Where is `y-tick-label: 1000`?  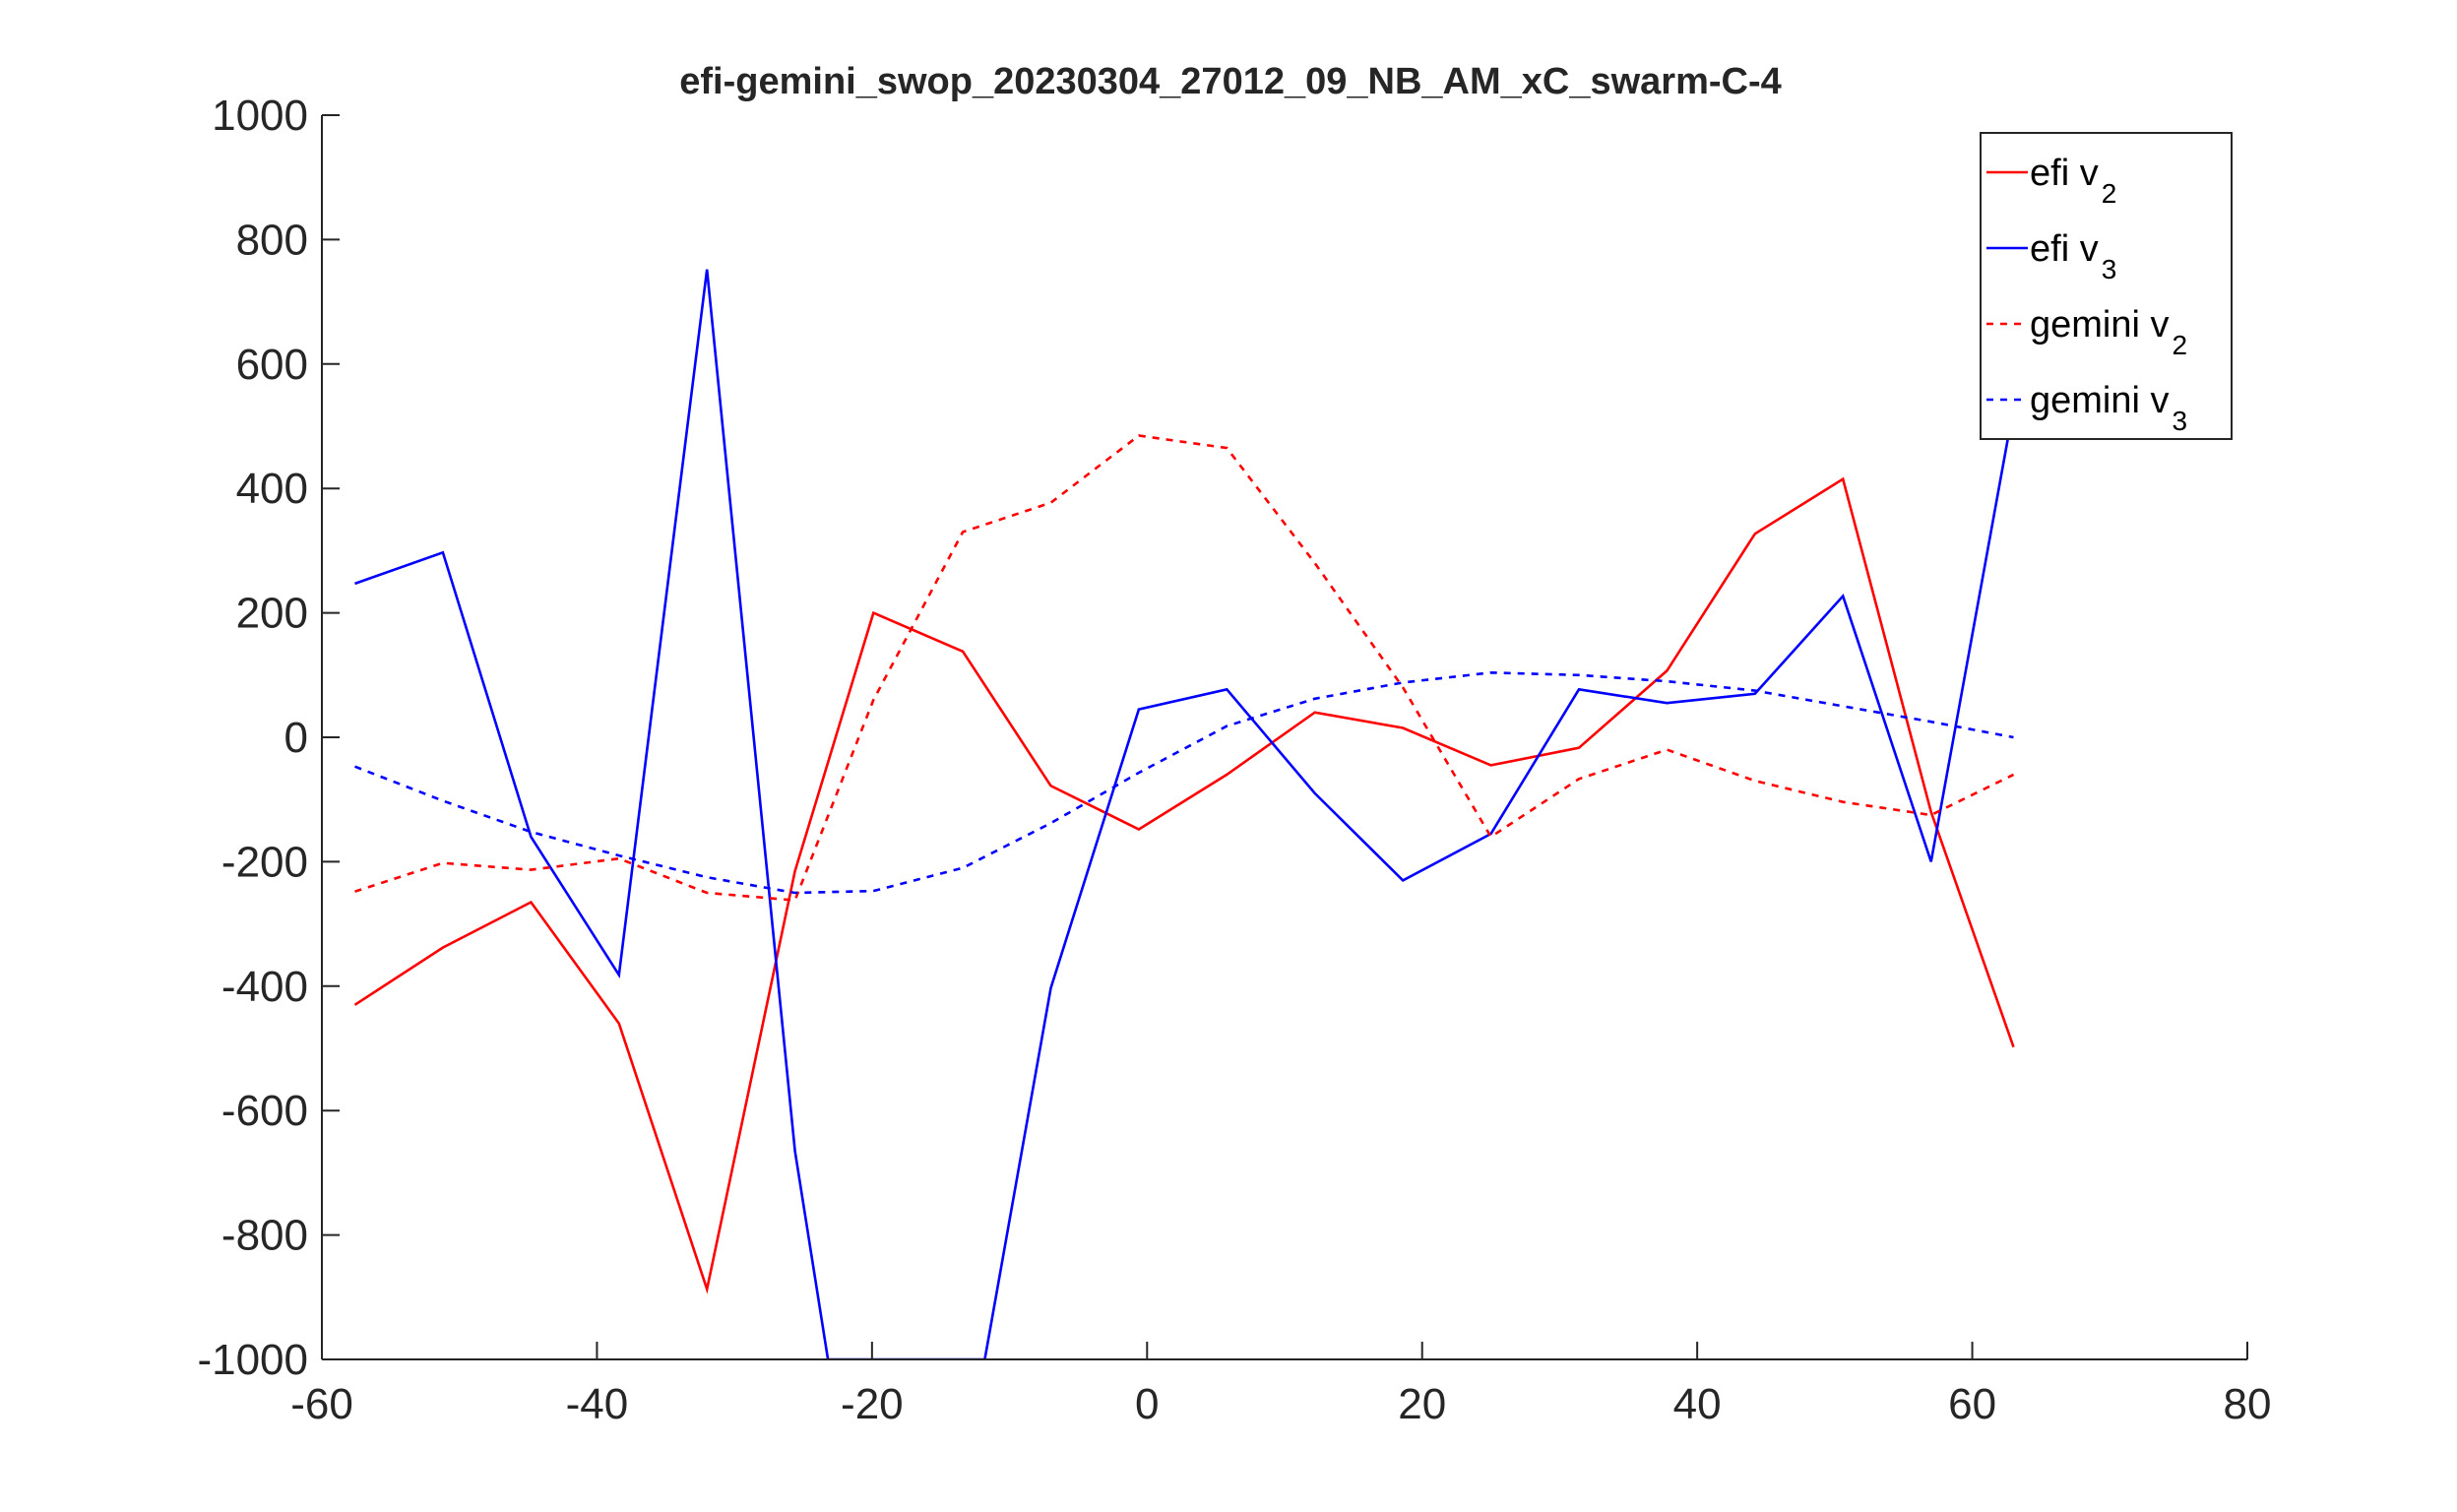 y-tick-label: 1000 is located at coordinates (260, 116).